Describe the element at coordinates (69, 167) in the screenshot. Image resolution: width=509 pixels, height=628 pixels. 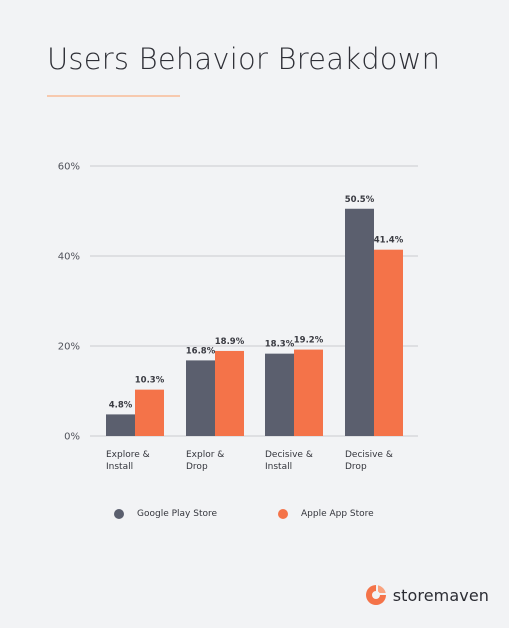
I see `y-tick-label: 60%` at that location.